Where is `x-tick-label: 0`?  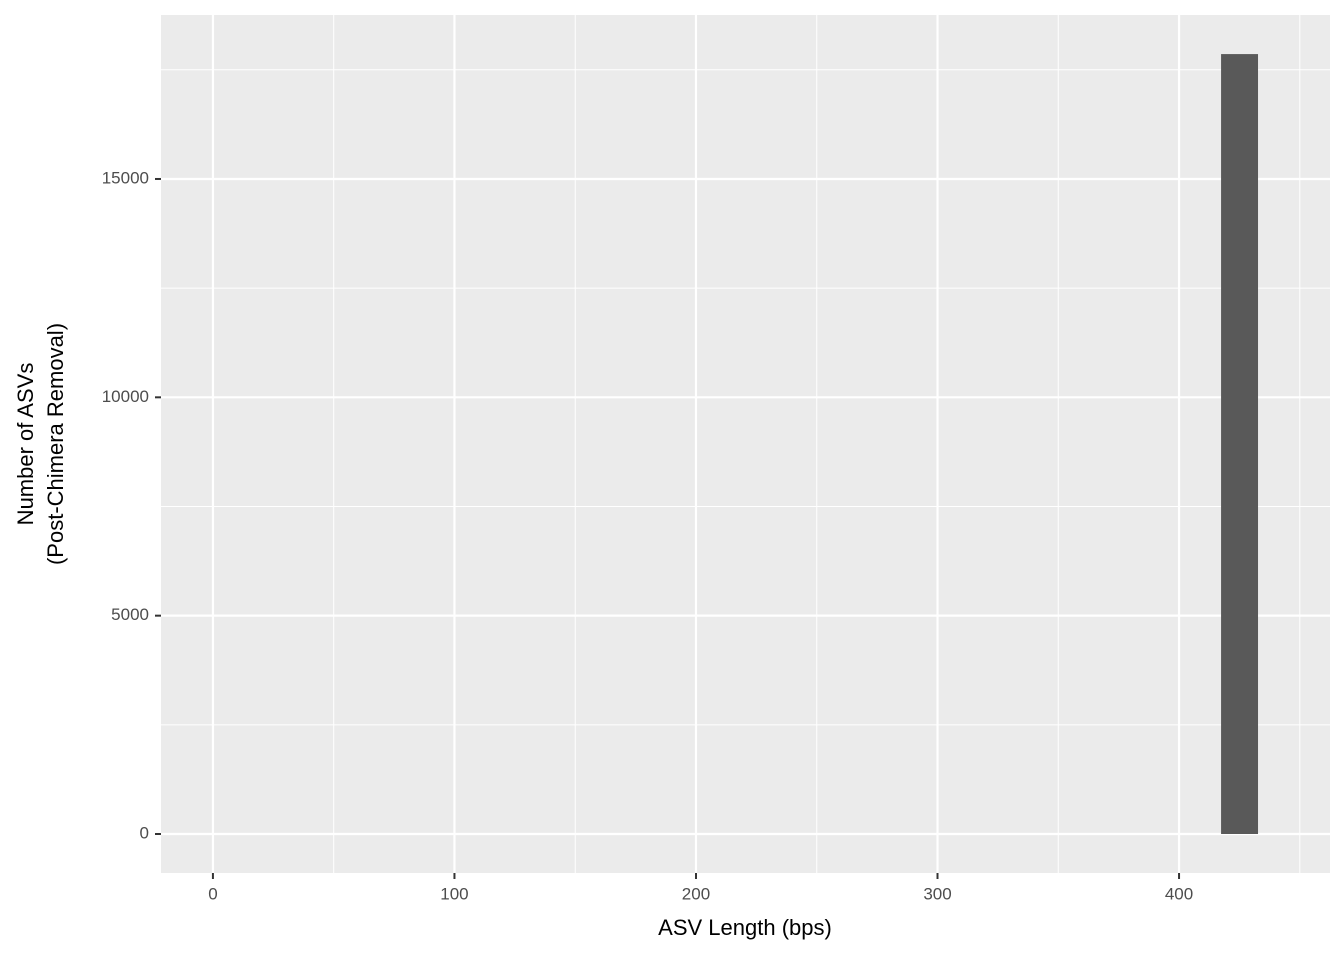
x-tick-label: 0 is located at coordinates (212, 893).